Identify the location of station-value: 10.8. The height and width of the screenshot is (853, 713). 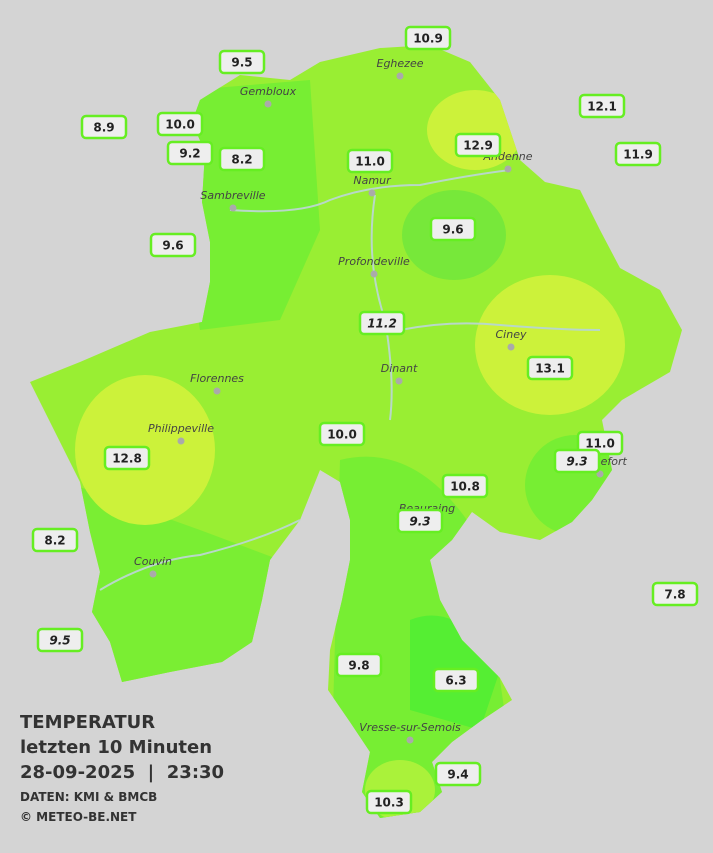
(465, 487).